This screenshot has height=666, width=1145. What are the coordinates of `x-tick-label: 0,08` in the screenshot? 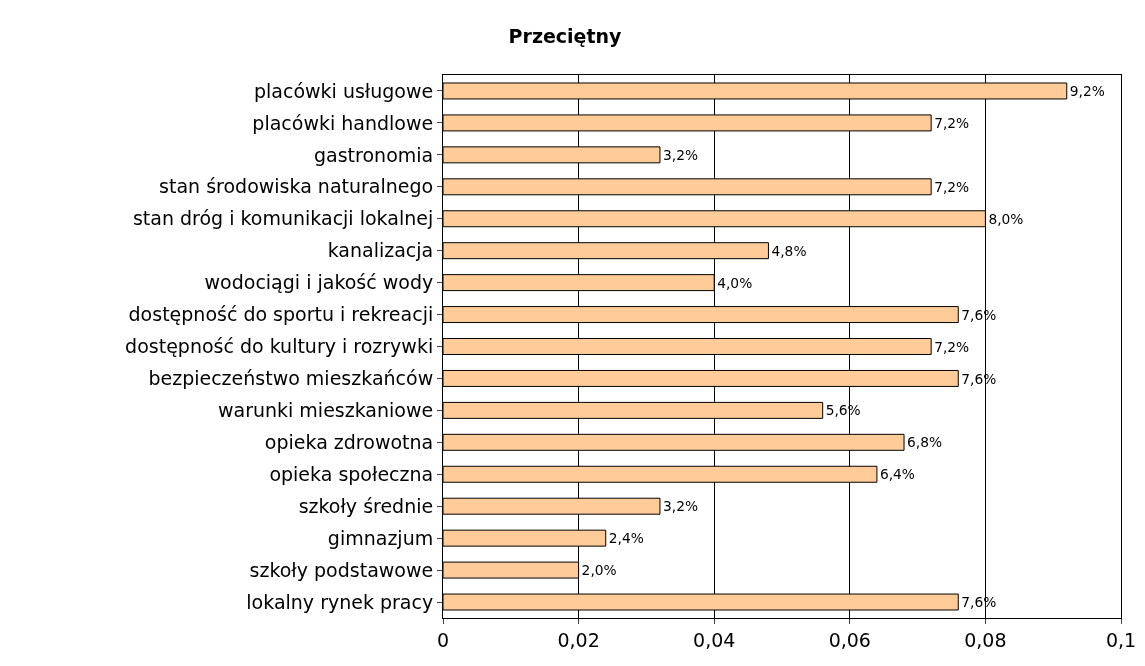 It's located at (985, 639).